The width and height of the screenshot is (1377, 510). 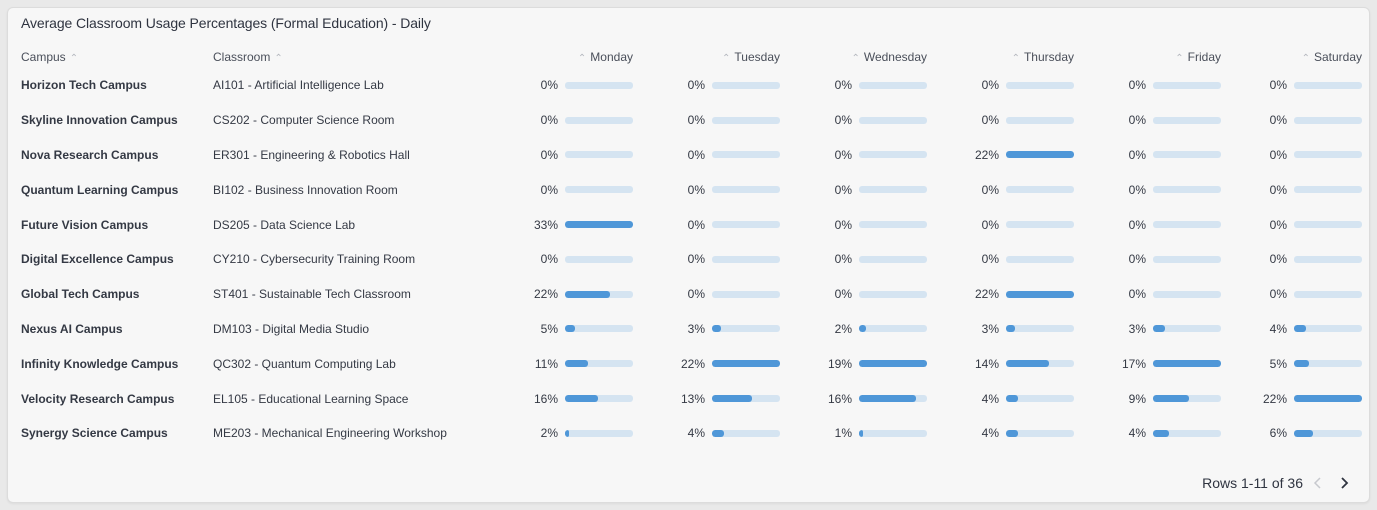 I want to click on column-header-friday: ⌃ Friday, so click(x=1147, y=57).